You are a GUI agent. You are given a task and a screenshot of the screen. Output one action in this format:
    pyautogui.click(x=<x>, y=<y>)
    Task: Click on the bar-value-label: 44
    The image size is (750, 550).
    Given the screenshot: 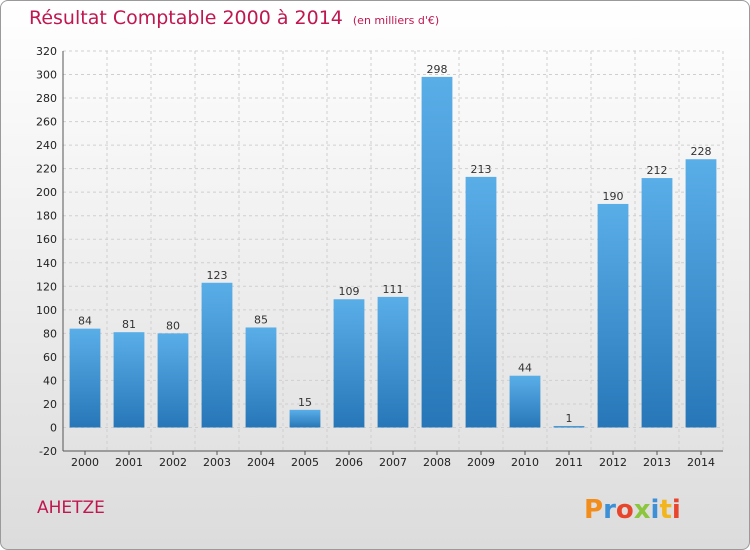 What is the action you would take?
    pyautogui.click(x=525, y=368)
    